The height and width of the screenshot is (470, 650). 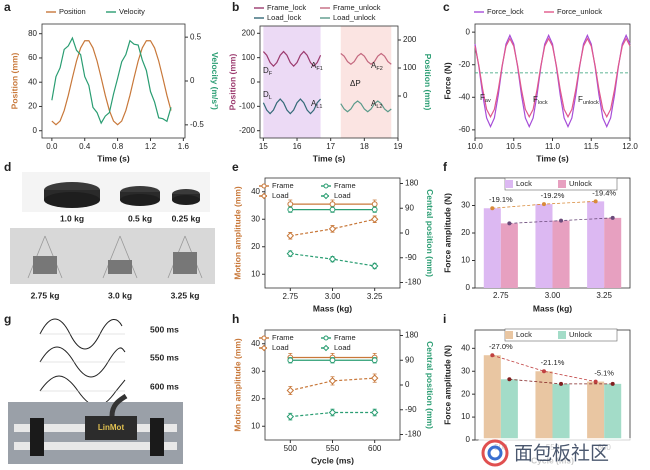 I want to click on annotation-main: D, so click(x=266, y=94).